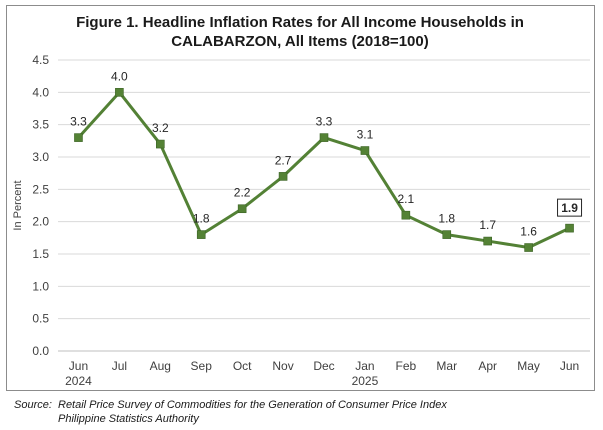 This screenshot has width=603, height=430. I want to click on x-tick-label-0: Jun, so click(78, 366).